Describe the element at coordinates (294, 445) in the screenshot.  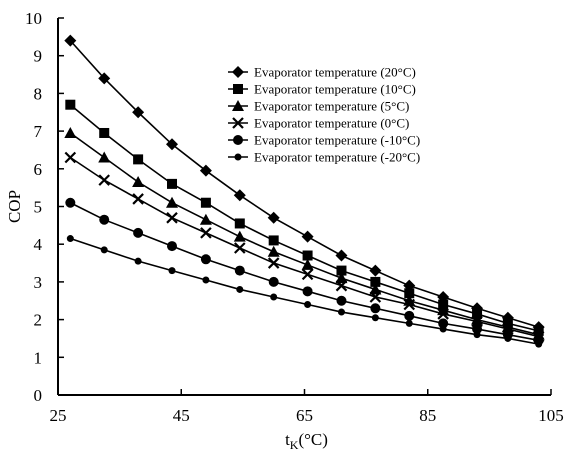
I see `x-axis-title-subscript: K` at that location.